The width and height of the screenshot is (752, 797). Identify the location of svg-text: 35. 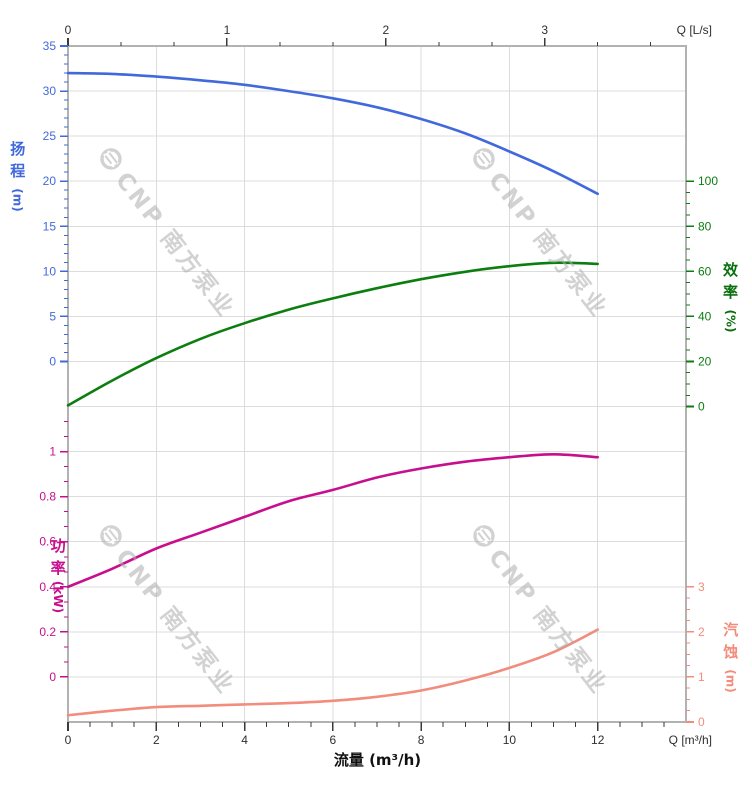
(50, 46).